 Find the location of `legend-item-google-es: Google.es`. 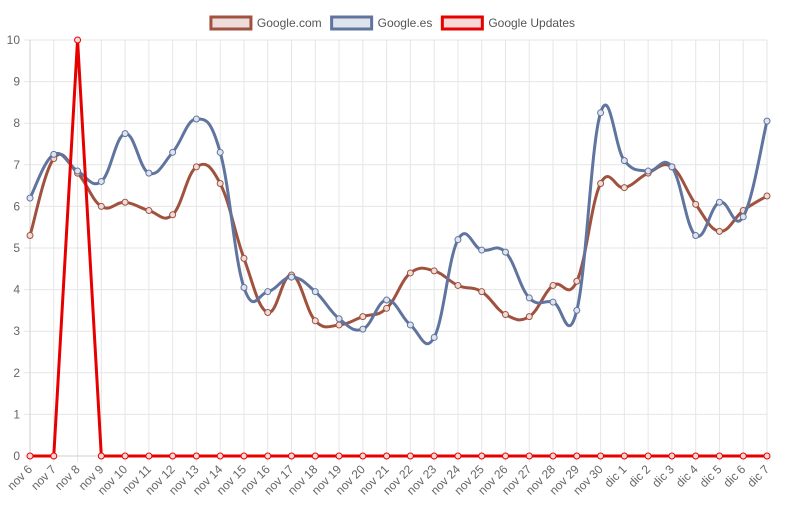

legend-item-google-es: Google.es is located at coordinates (381, 23).